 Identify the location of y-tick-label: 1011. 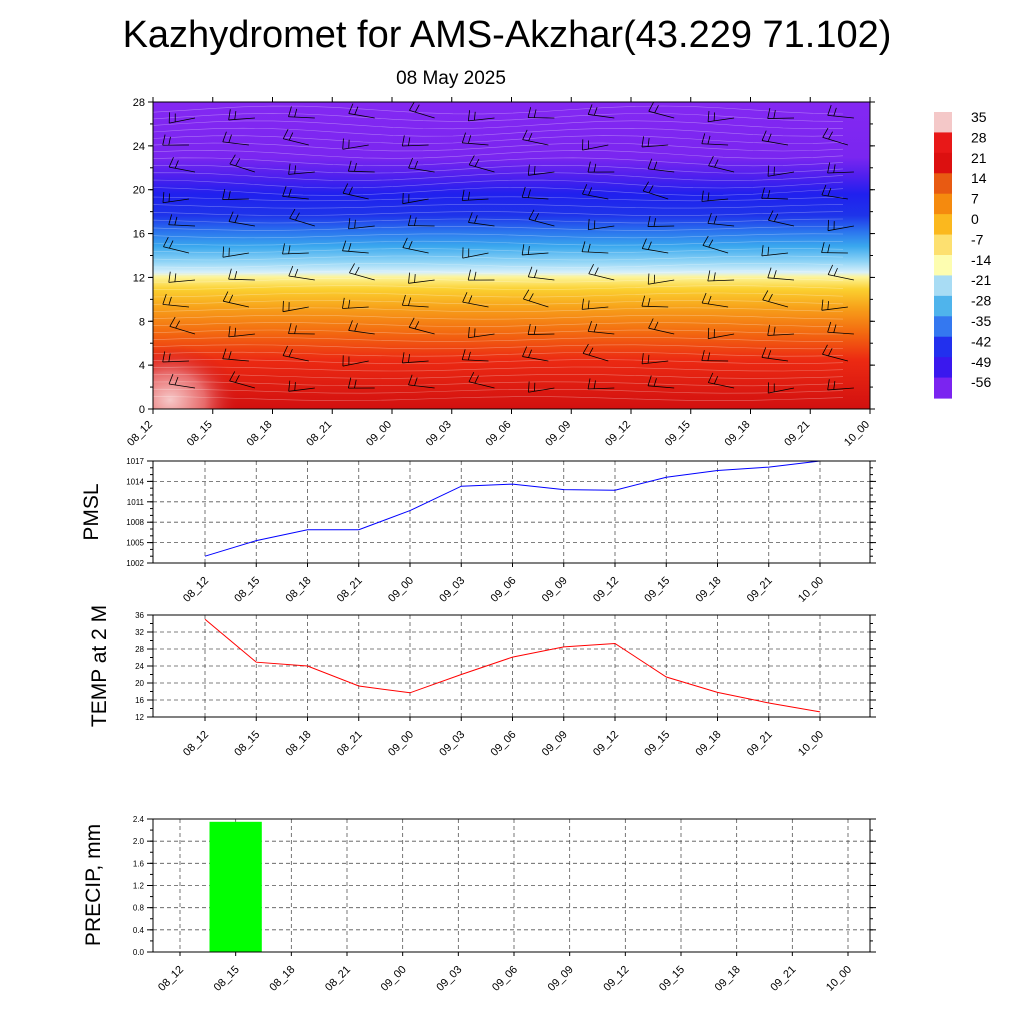
(136, 502).